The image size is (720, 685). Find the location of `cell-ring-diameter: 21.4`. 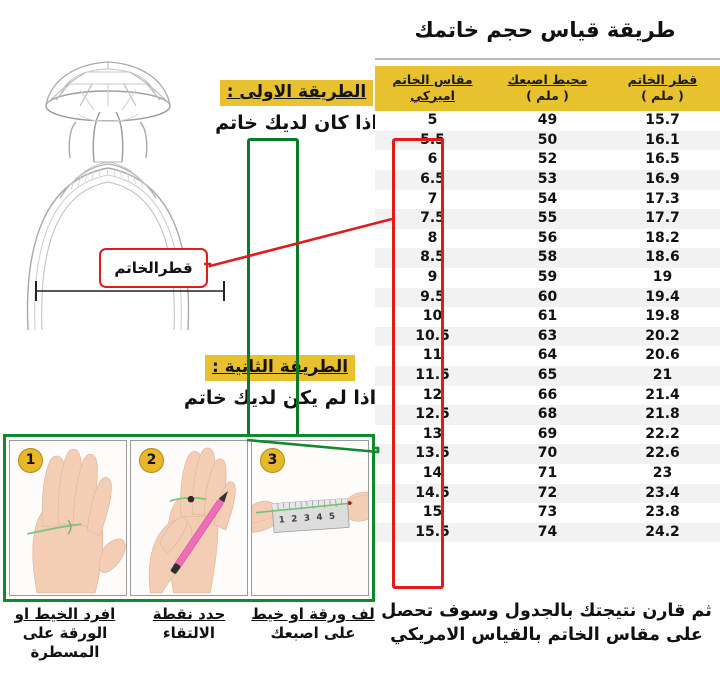

cell-ring-diameter: 21.4 is located at coordinates (662, 395).